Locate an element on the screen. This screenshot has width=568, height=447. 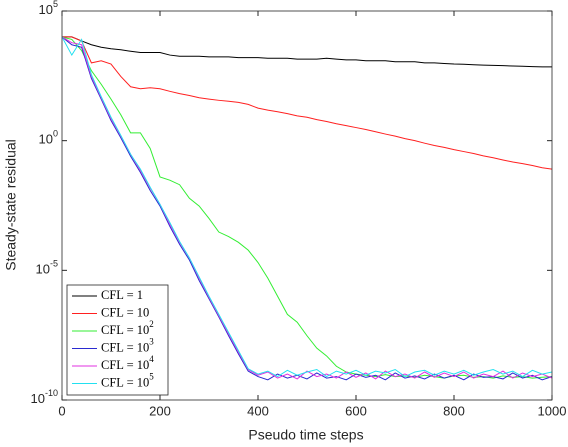
x-tick-label: 600 is located at coordinates (356, 410).